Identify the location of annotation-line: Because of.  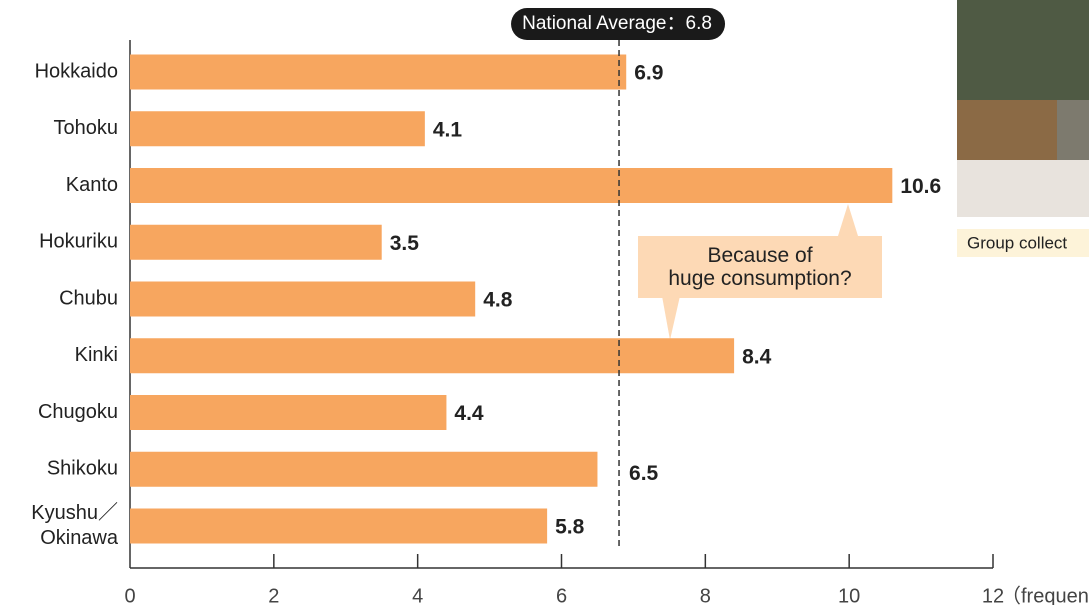
(759, 255).